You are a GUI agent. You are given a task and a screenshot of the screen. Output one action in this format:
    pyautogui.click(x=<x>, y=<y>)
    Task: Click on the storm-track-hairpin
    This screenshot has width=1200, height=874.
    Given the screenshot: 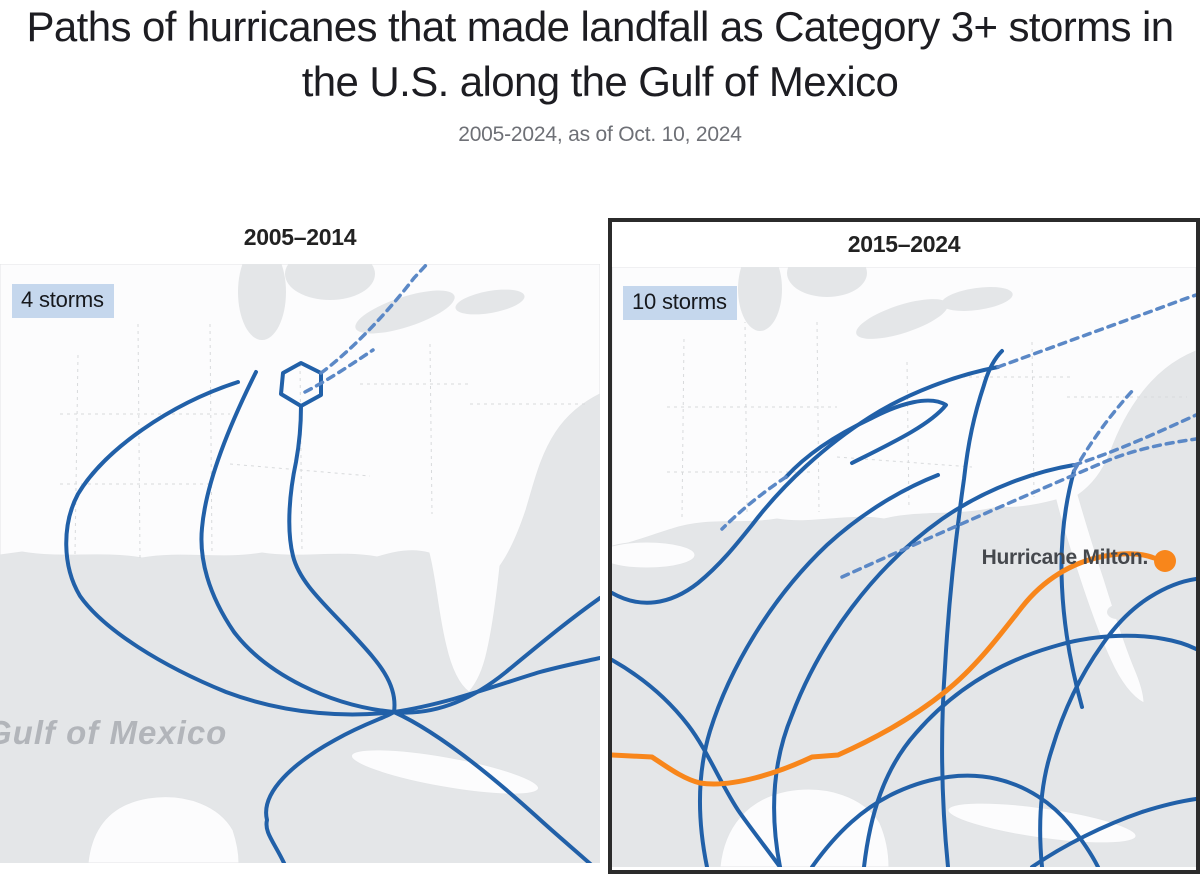 What is the action you would take?
    pyautogui.click(x=866, y=438)
    